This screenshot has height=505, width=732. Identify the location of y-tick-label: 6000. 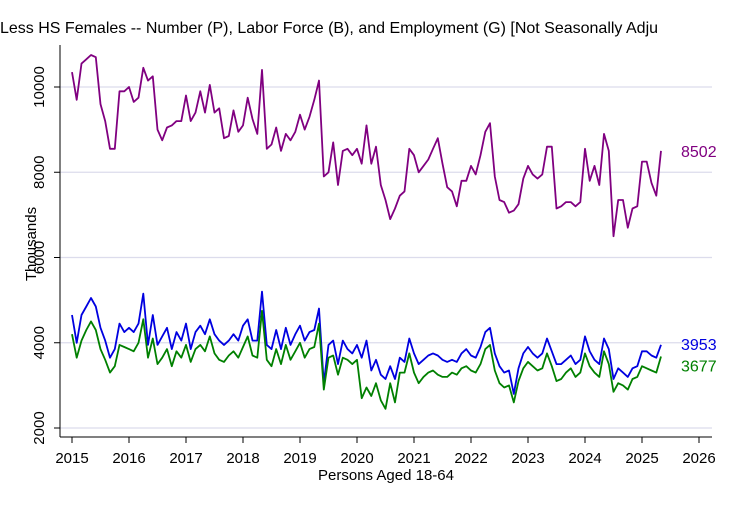
(39, 257).